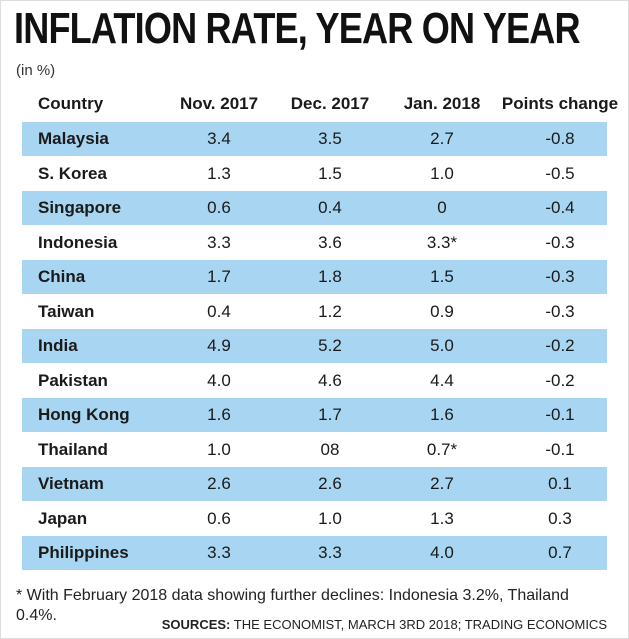  What do you see at coordinates (62, 276) in the screenshot?
I see `country-cell: China` at bounding box center [62, 276].